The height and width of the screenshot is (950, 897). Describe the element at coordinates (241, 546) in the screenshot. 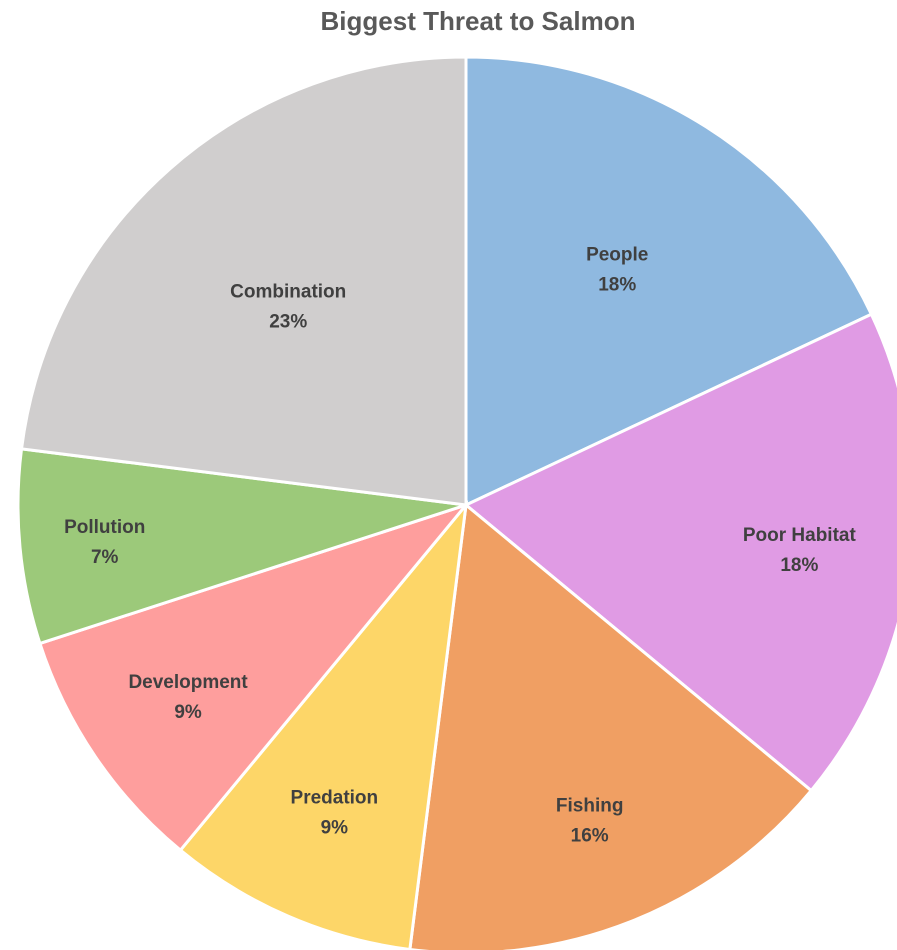

I see `slice-pollution` at that location.